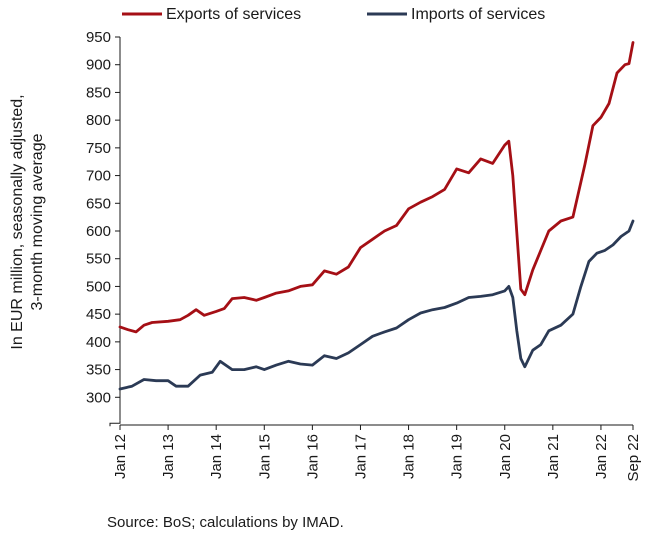  I want to click on y-tick-label: 450, so click(98, 314).